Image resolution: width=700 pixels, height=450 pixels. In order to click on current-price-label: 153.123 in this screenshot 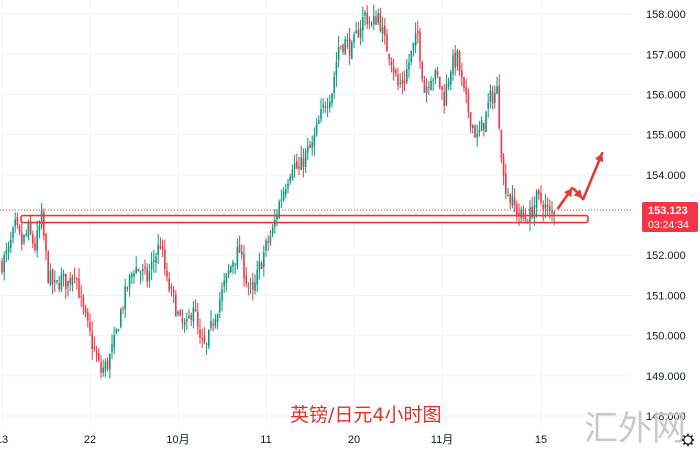, I will do `click(668, 211)`.